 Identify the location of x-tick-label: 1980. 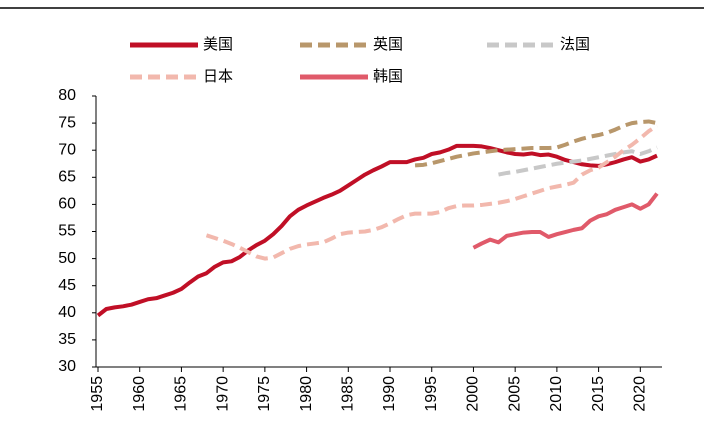
(306, 394).